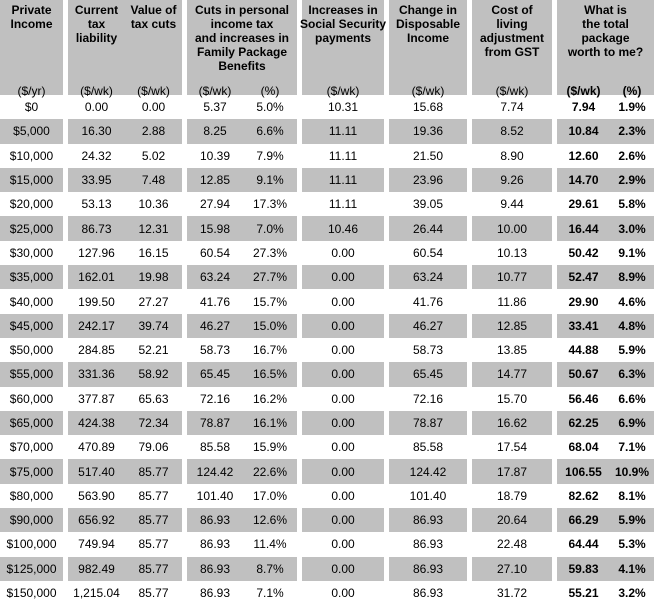  I want to click on column-title: Current tax liability, so click(96, 24).